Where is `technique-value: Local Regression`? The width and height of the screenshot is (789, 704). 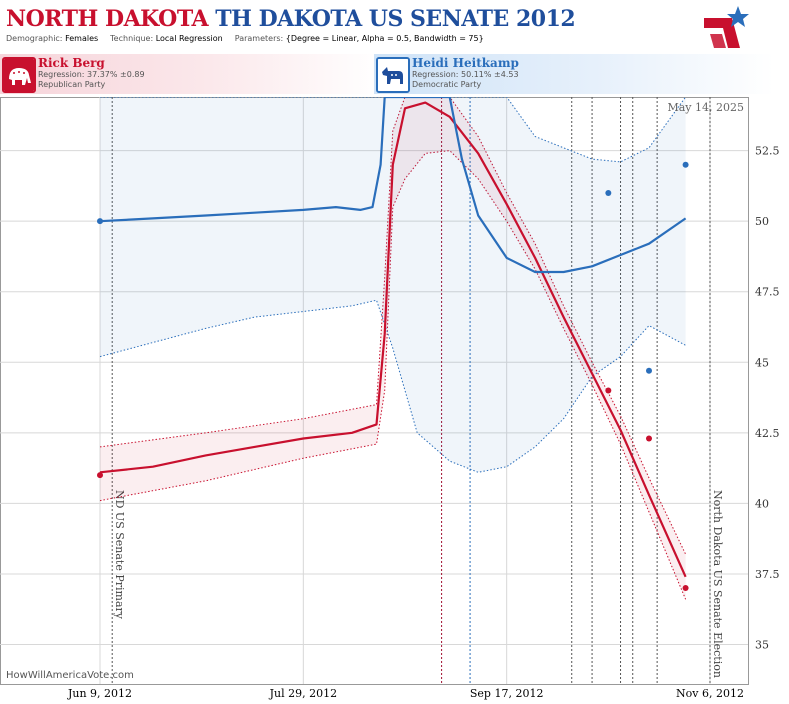 technique-value: Local Regression is located at coordinates (189, 38).